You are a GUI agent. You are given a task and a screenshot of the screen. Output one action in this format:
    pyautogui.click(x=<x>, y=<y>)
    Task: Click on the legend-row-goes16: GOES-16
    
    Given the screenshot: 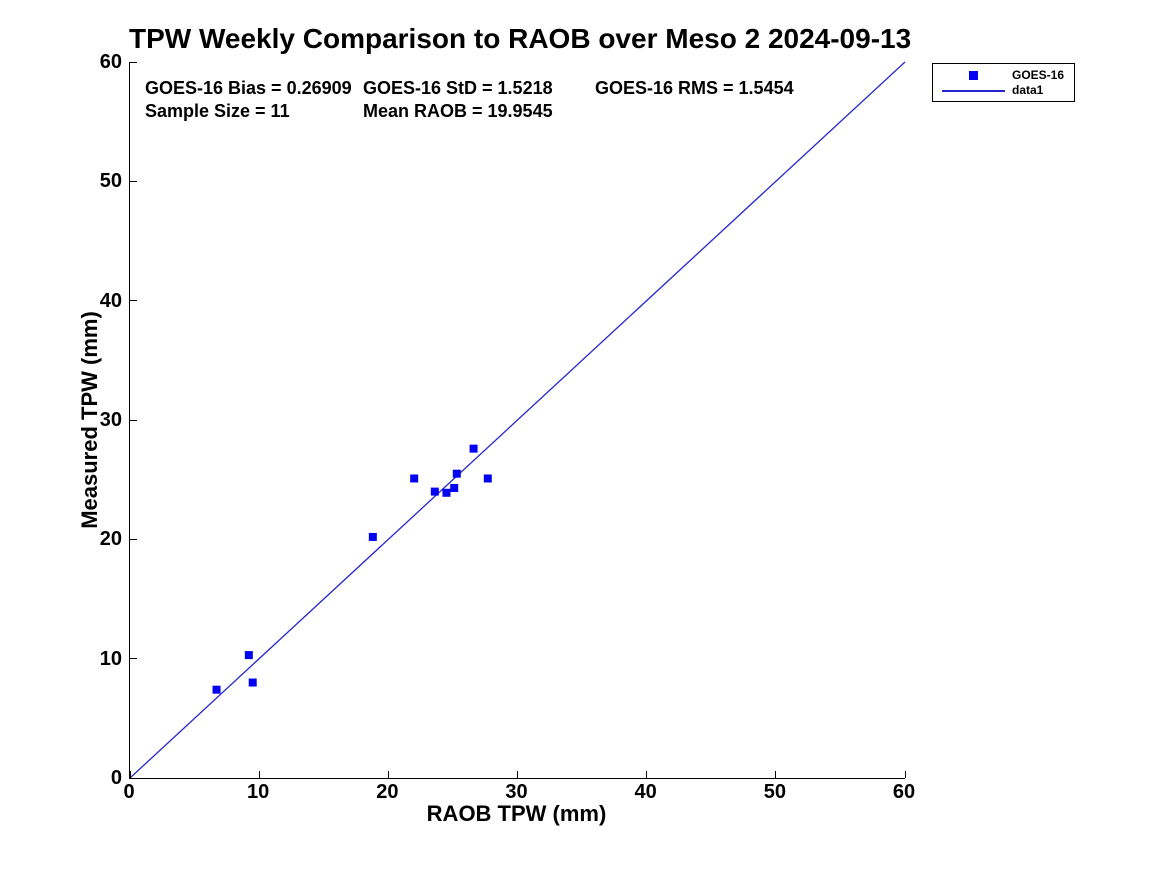 What is the action you would take?
    pyautogui.click(x=1003, y=75)
    